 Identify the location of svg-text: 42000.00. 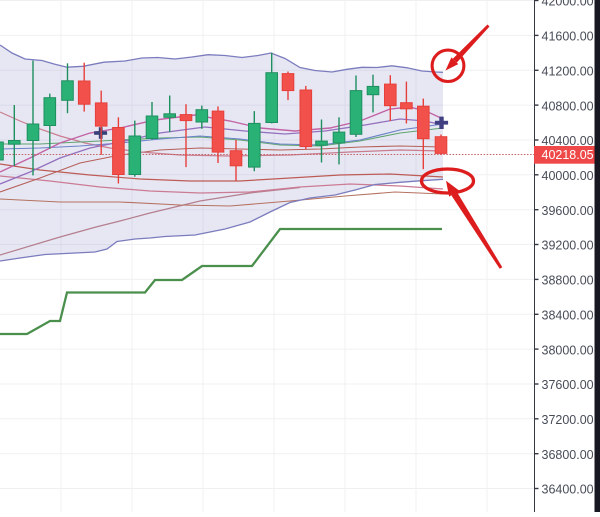
(568, 4).